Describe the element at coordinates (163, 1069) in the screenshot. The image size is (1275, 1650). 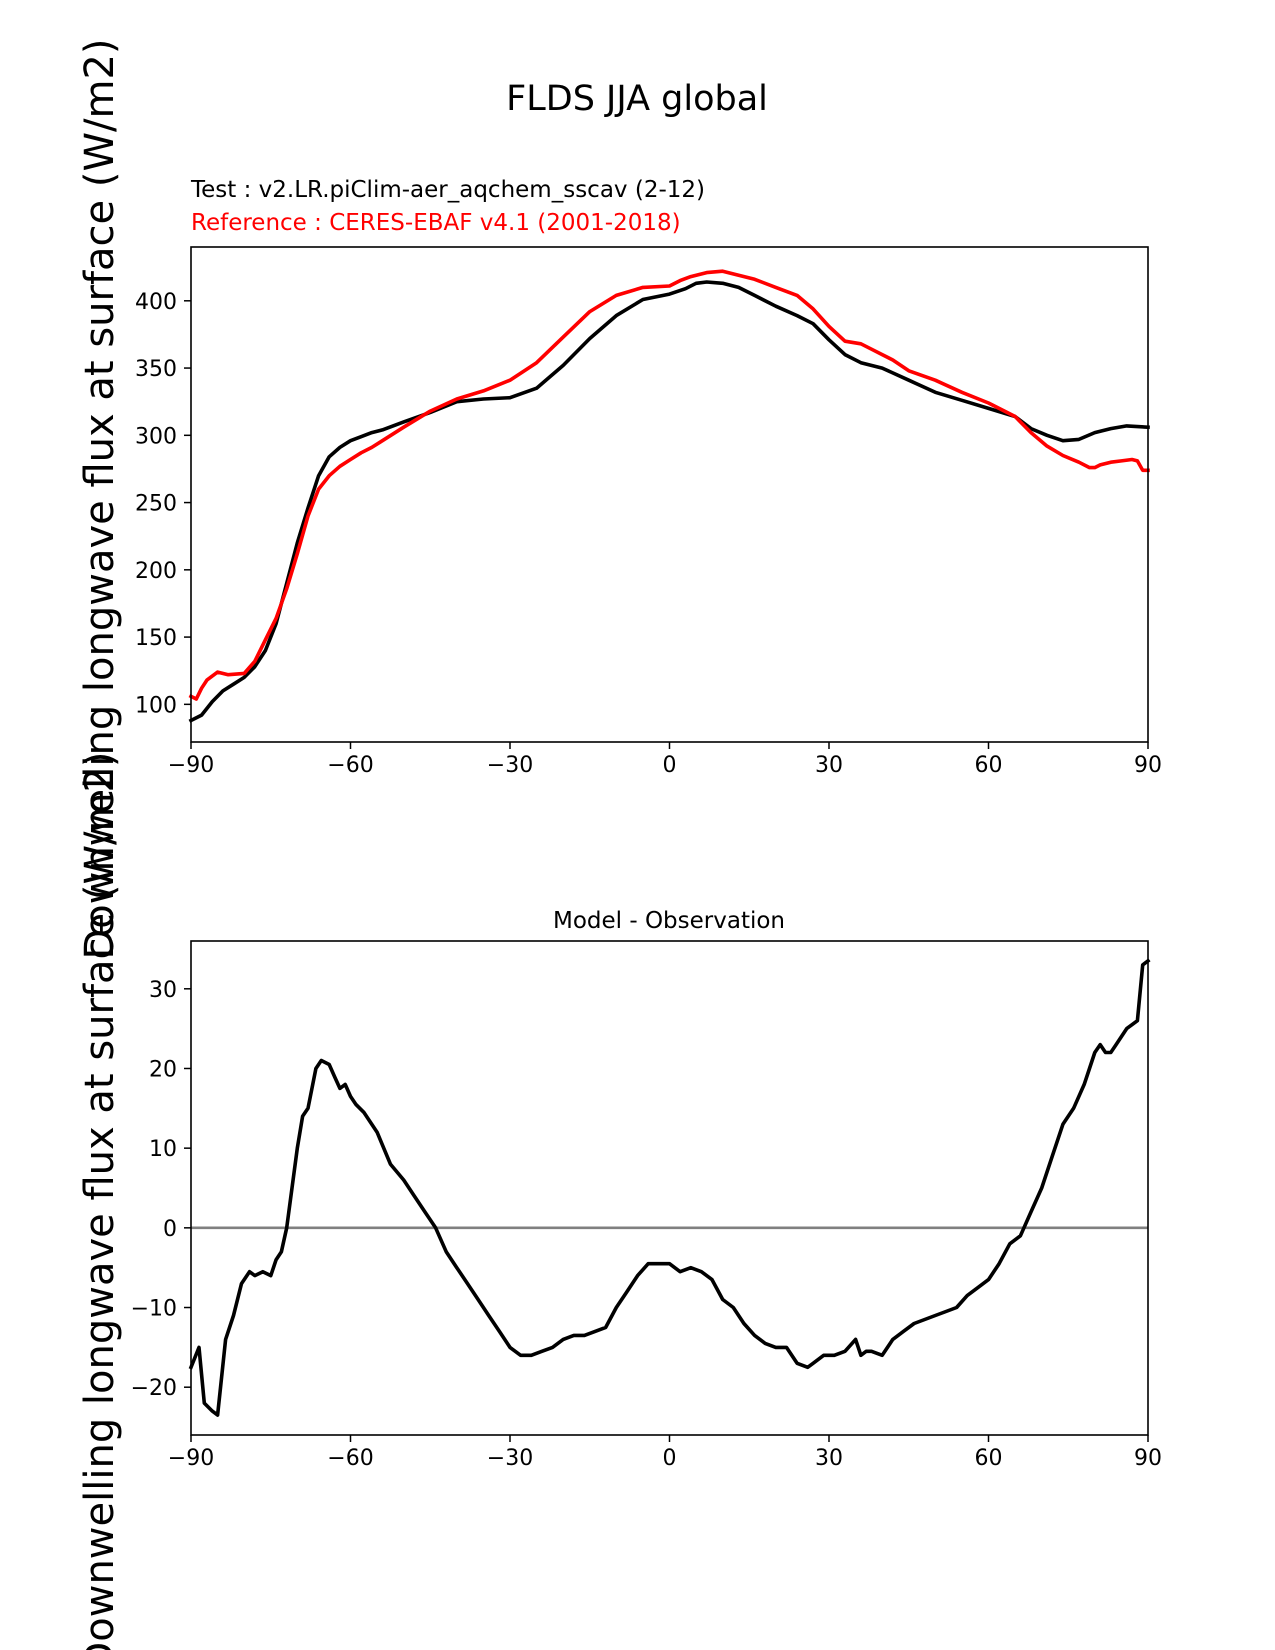
I see `y-tick-label: 20` at that location.